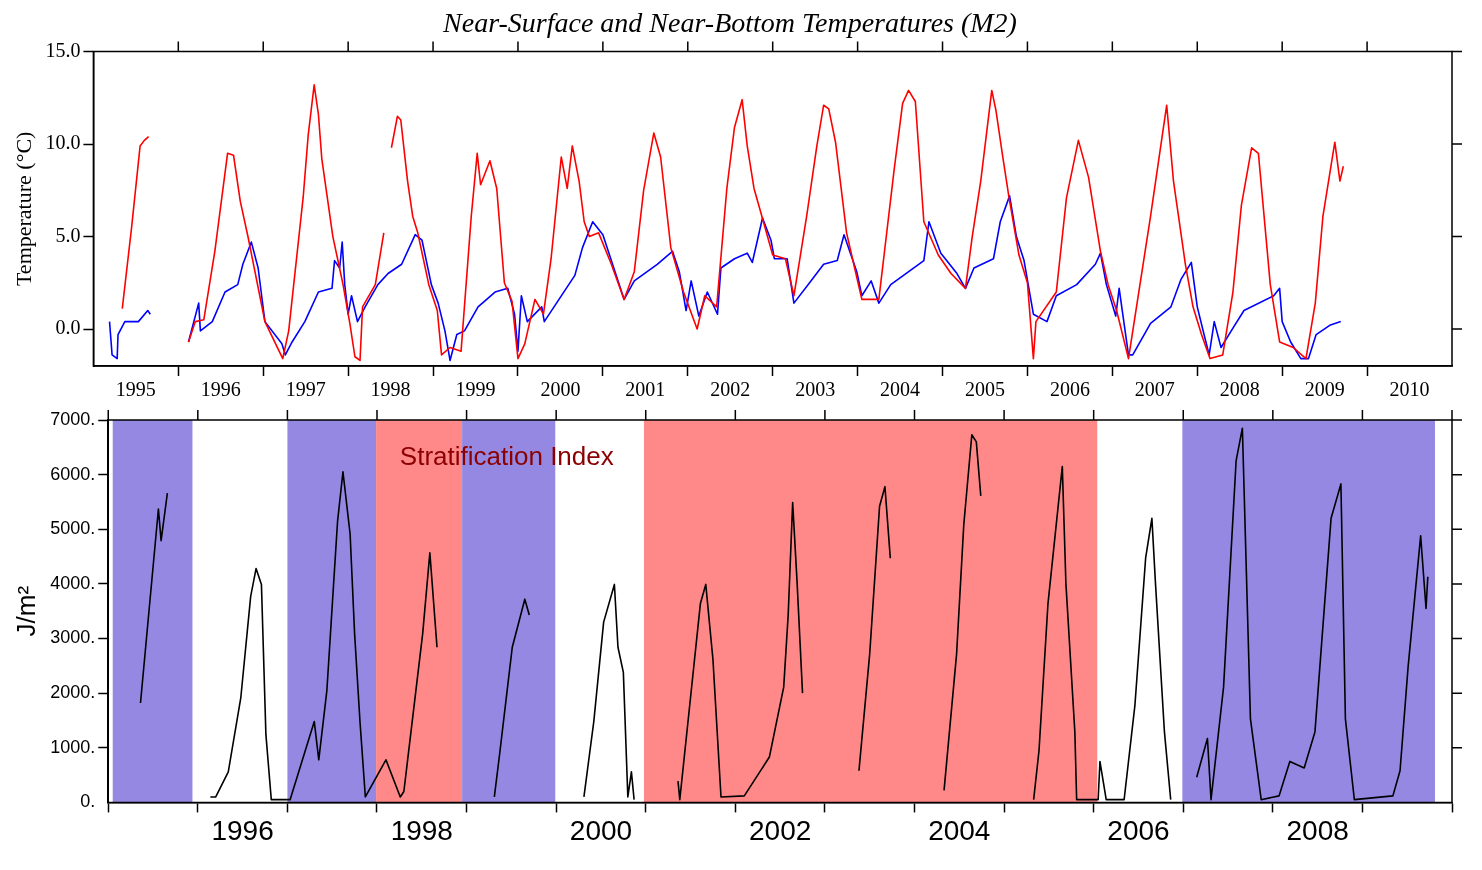 Image resolution: width=1482 pixels, height=870 pixels. I want to click on x-tick-label: 1999, so click(475, 389).